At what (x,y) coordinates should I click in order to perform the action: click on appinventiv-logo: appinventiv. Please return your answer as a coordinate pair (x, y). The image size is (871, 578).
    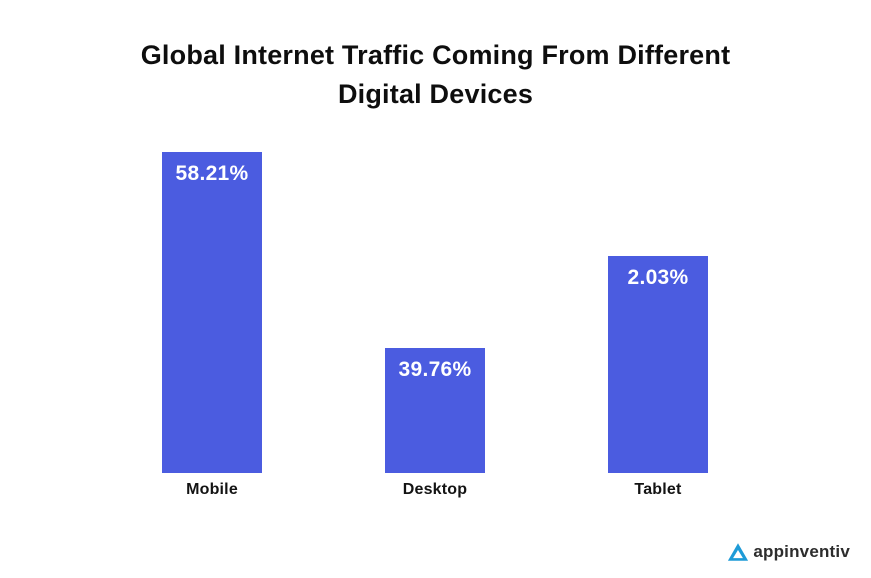
    Looking at the image, I should click on (788, 552).